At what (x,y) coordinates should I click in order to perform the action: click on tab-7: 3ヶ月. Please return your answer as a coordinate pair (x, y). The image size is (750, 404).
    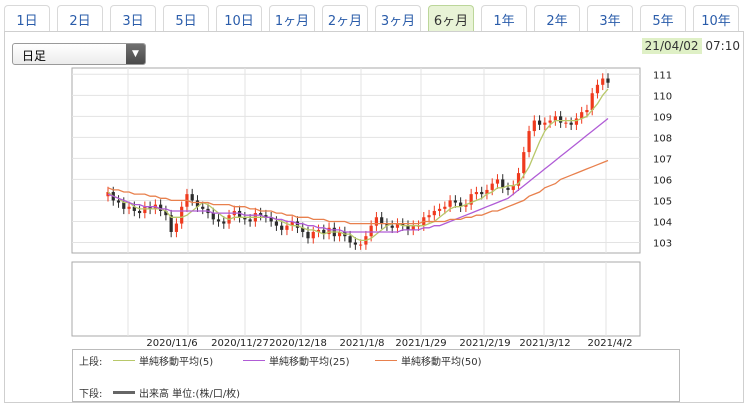
    Looking at the image, I should click on (398, 18).